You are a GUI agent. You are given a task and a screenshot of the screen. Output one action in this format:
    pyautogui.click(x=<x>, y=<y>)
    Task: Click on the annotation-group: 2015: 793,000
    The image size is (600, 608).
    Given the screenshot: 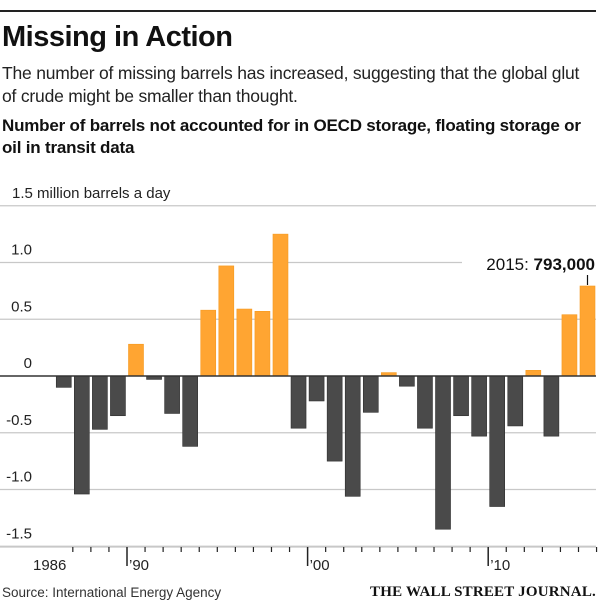 What is the action you would take?
    pyautogui.click(x=540, y=270)
    